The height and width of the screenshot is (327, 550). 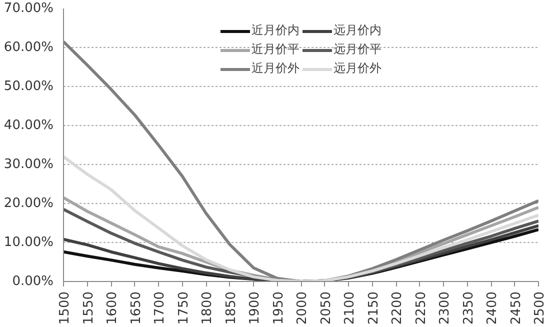 What do you see at coordinates (29, 86) in the screenshot?
I see `y-tick-label: 50.00%` at bounding box center [29, 86].